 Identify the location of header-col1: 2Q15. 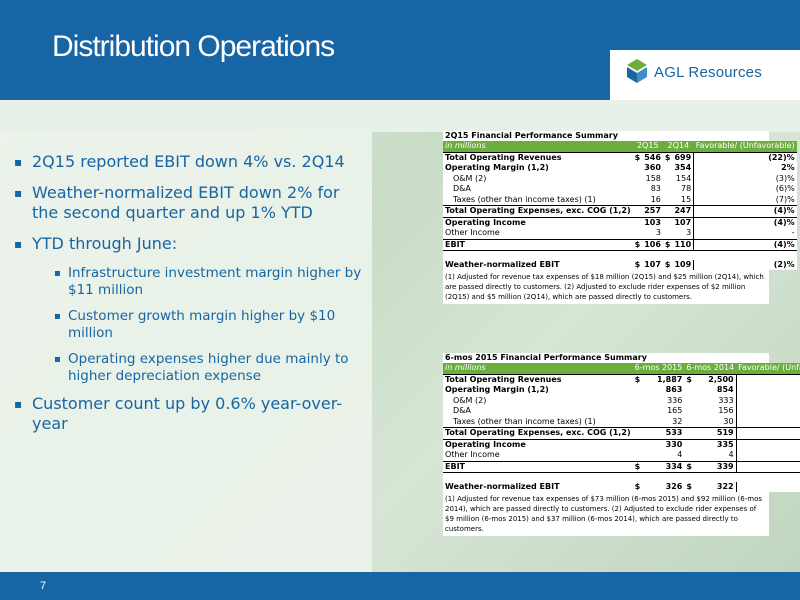
(647, 146).